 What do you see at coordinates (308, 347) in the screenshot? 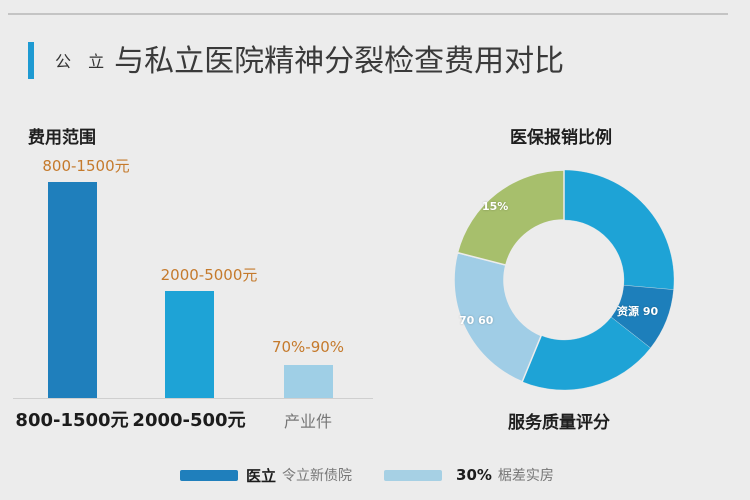
I see `bar-value-label-3: 70%-90%` at bounding box center [308, 347].